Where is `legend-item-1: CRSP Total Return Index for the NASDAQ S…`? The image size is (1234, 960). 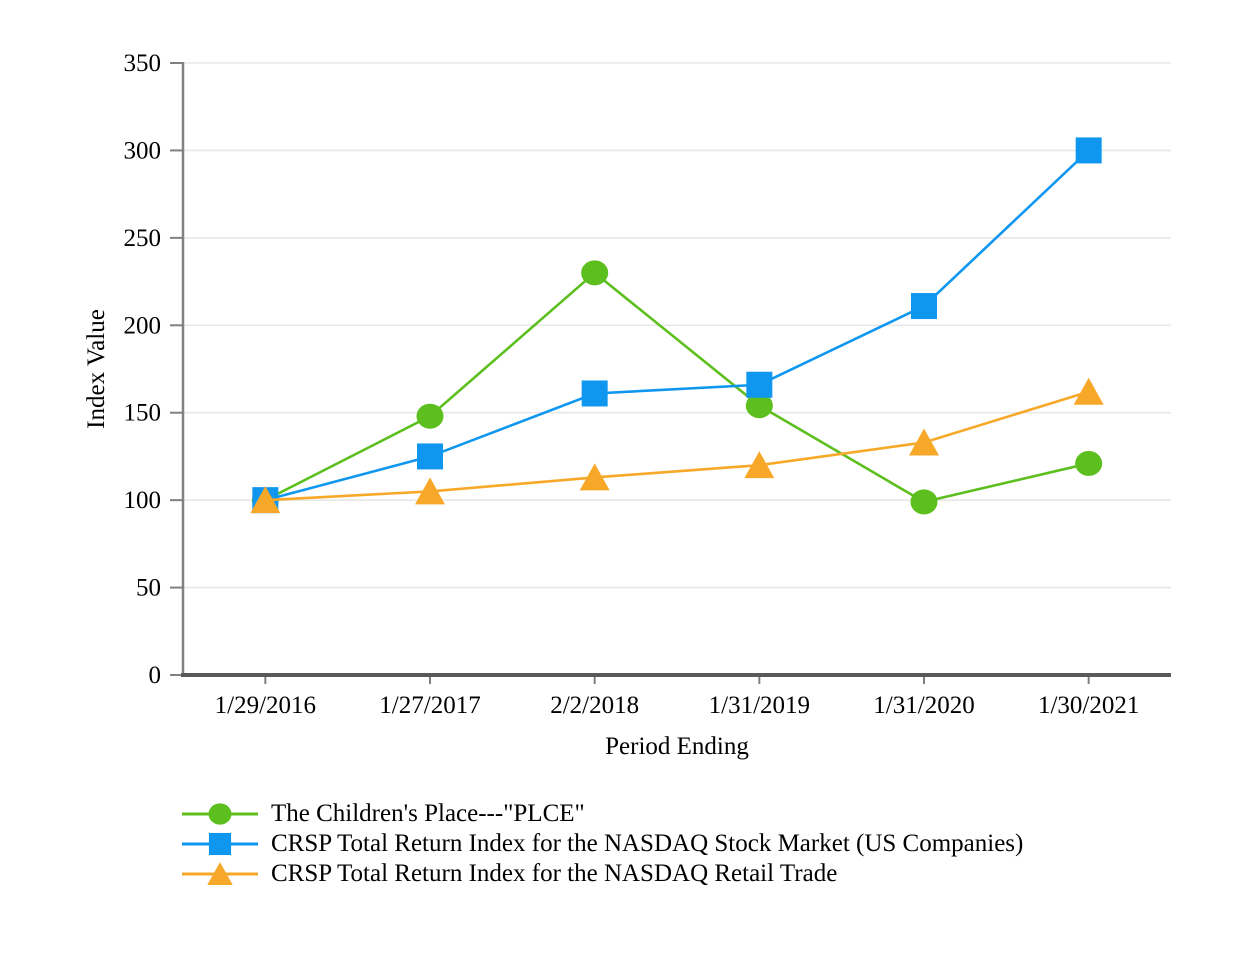
legend-item-1: CRSP Total Return Index for the NASDAQ S… is located at coordinates (601, 844).